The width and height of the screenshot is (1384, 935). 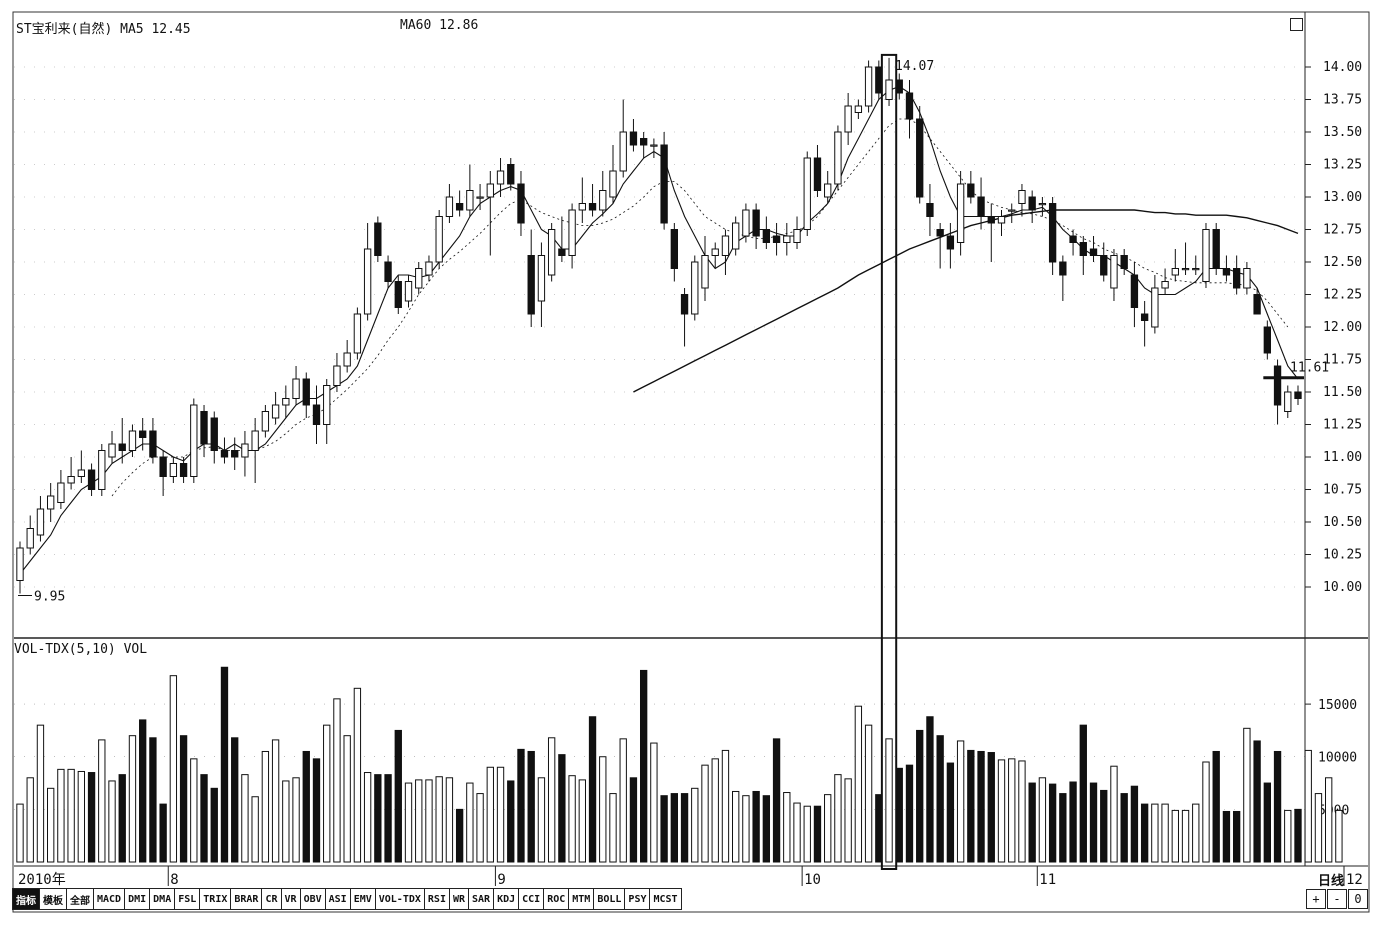 I want to click on indicator-tab-macd: MACD, so click(x=110, y=899).